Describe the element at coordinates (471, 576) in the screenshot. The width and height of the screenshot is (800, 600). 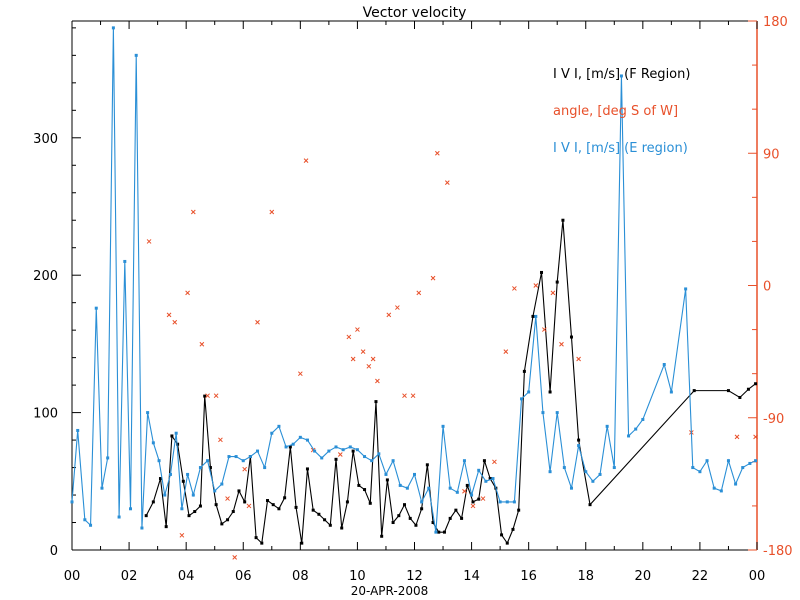
I see `x-tick-label: 14` at that location.